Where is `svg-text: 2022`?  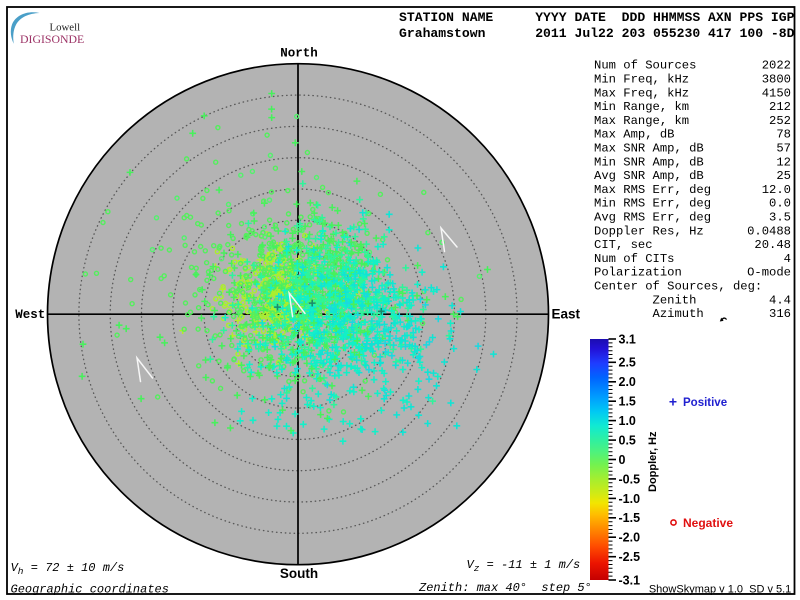 svg-text: 2022 is located at coordinates (776, 66).